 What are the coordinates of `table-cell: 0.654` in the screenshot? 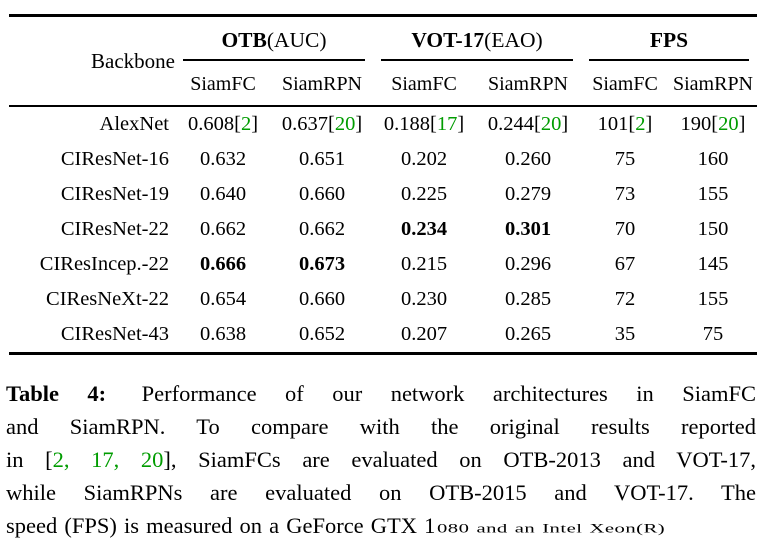 It's located at (223, 299).